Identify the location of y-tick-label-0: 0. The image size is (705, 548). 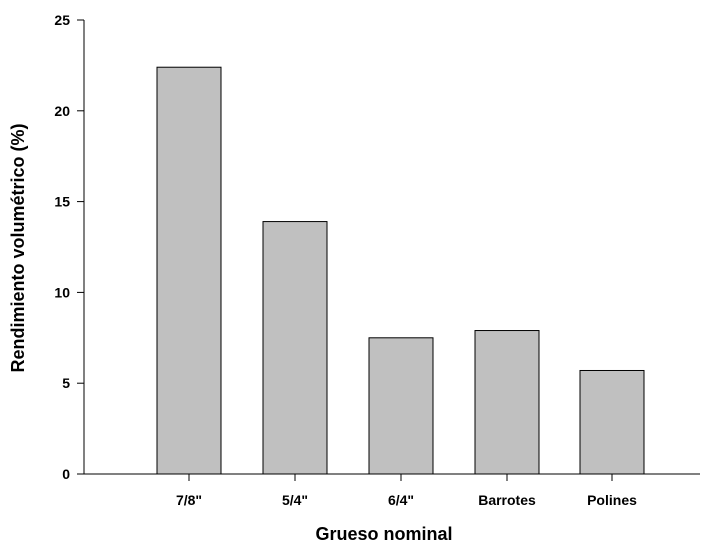
(66, 474).